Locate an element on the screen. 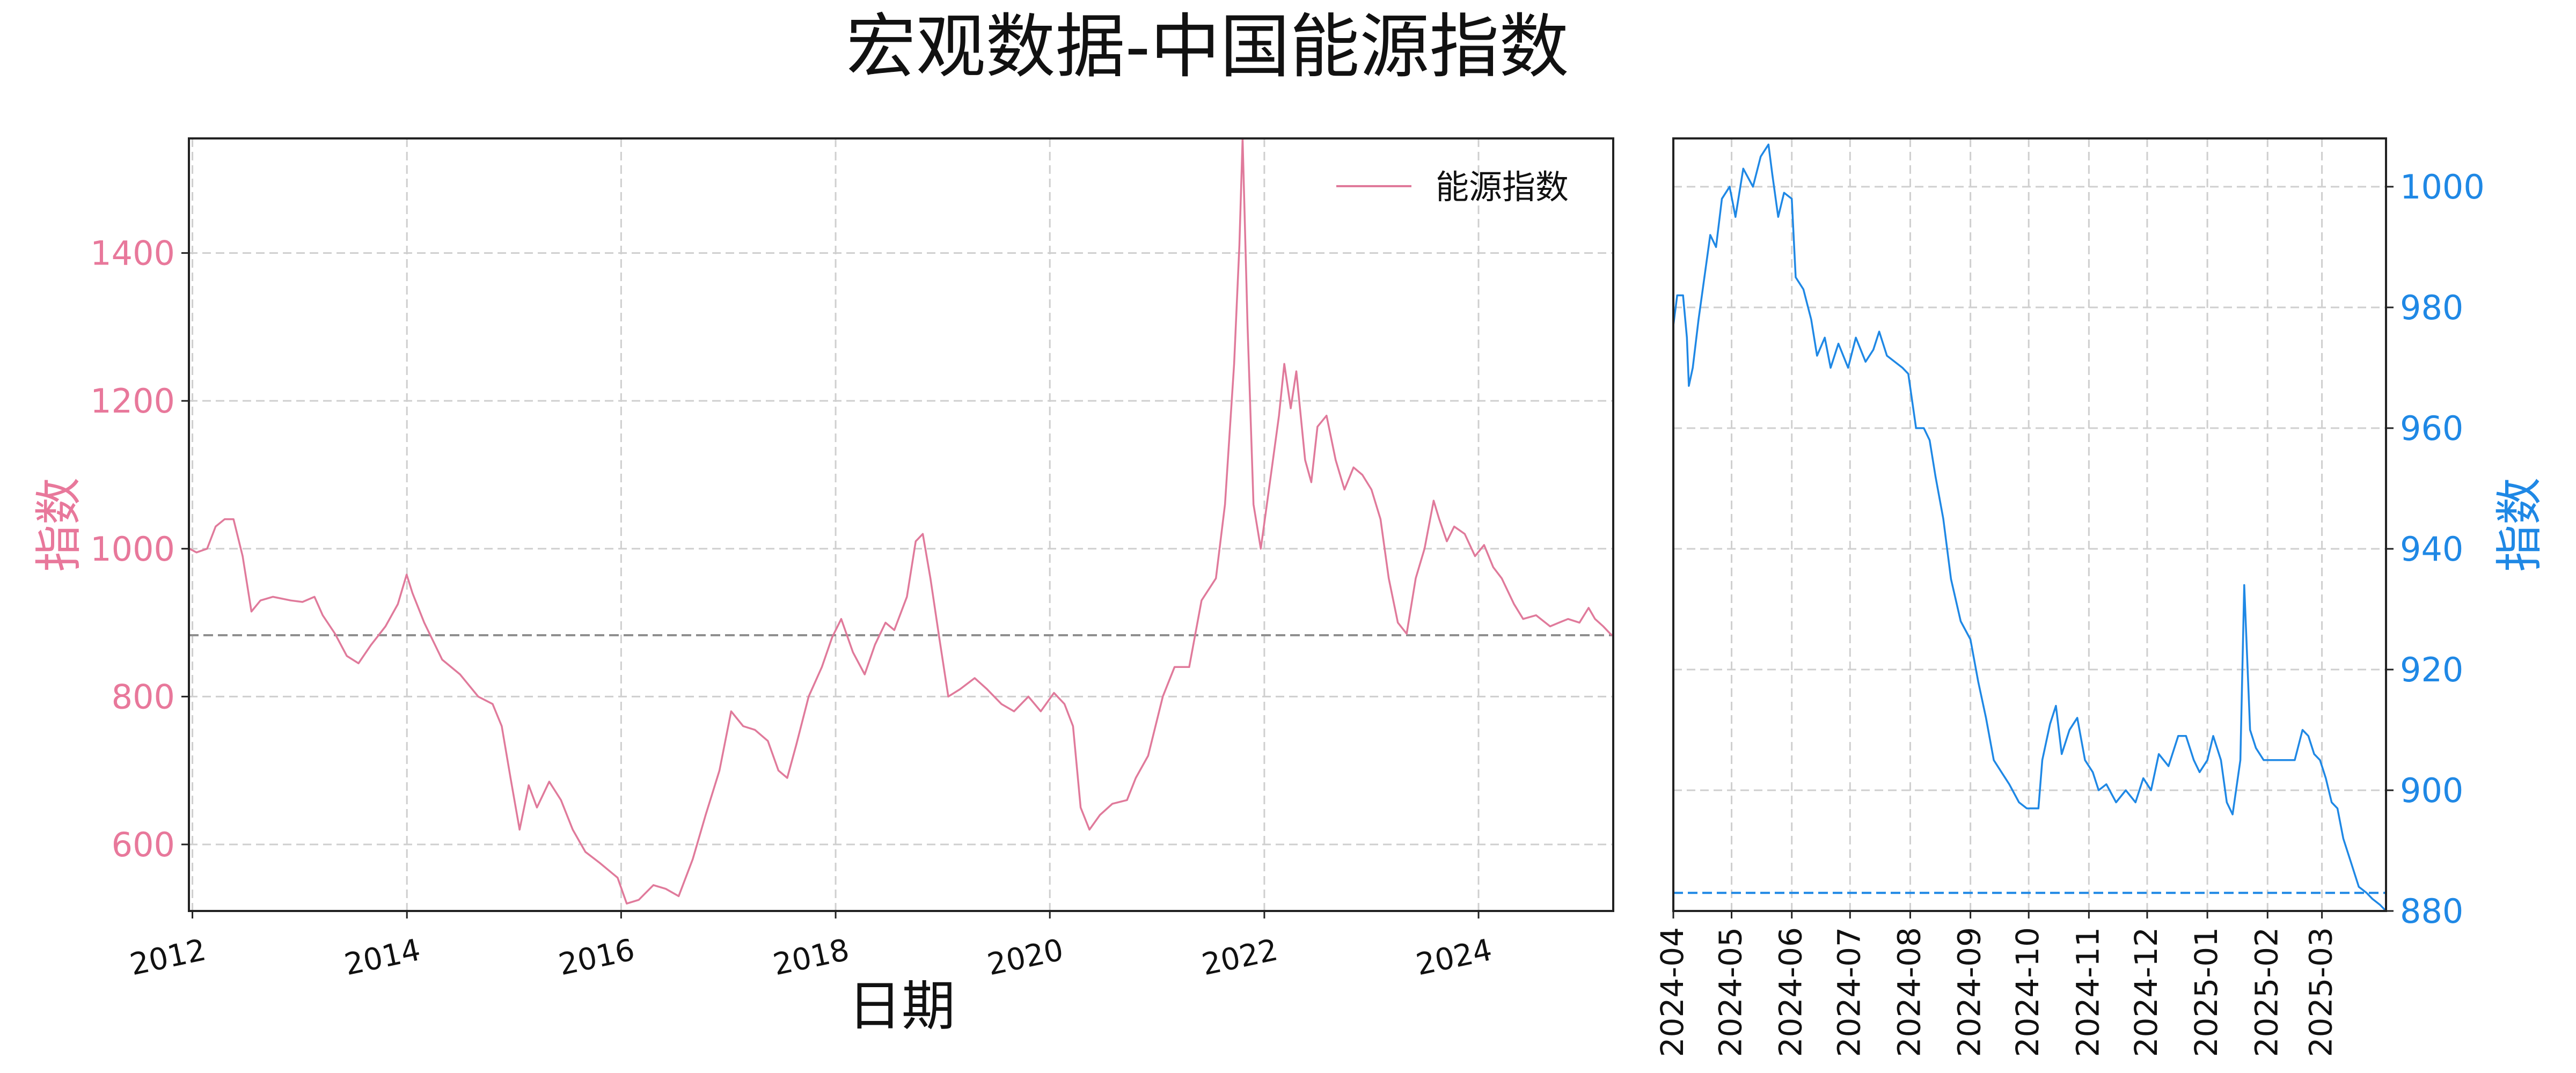  x-tick-label: 2024-04 is located at coordinates (1672, 992).